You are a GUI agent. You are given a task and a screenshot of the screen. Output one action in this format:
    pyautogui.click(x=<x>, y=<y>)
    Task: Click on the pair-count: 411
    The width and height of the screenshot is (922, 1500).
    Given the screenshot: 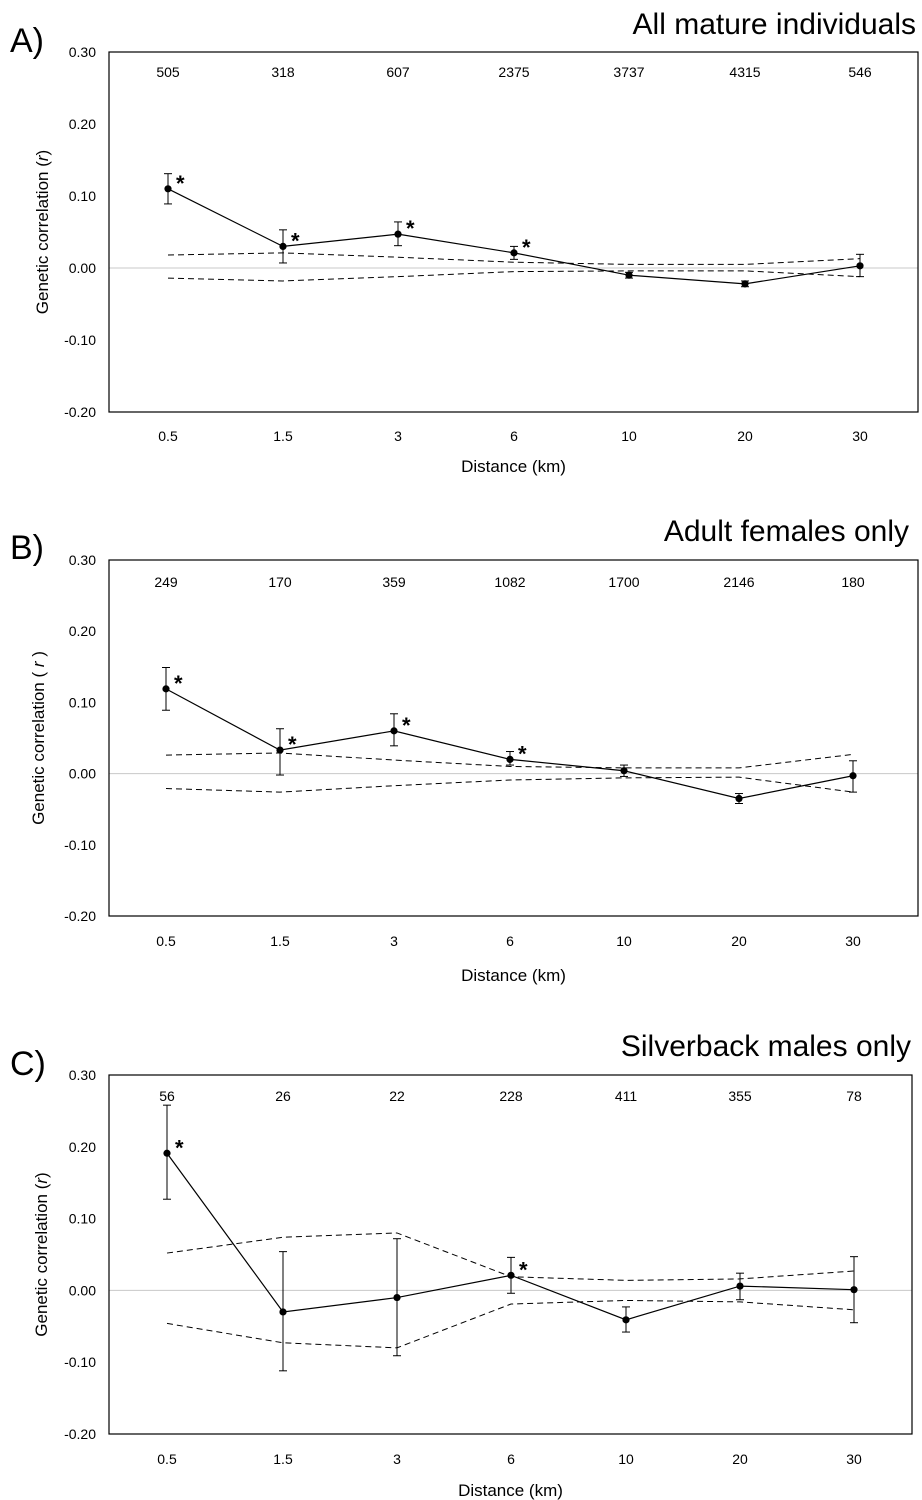 What is the action you would take?
    pyautogui.click(x=626, y=1096)
    